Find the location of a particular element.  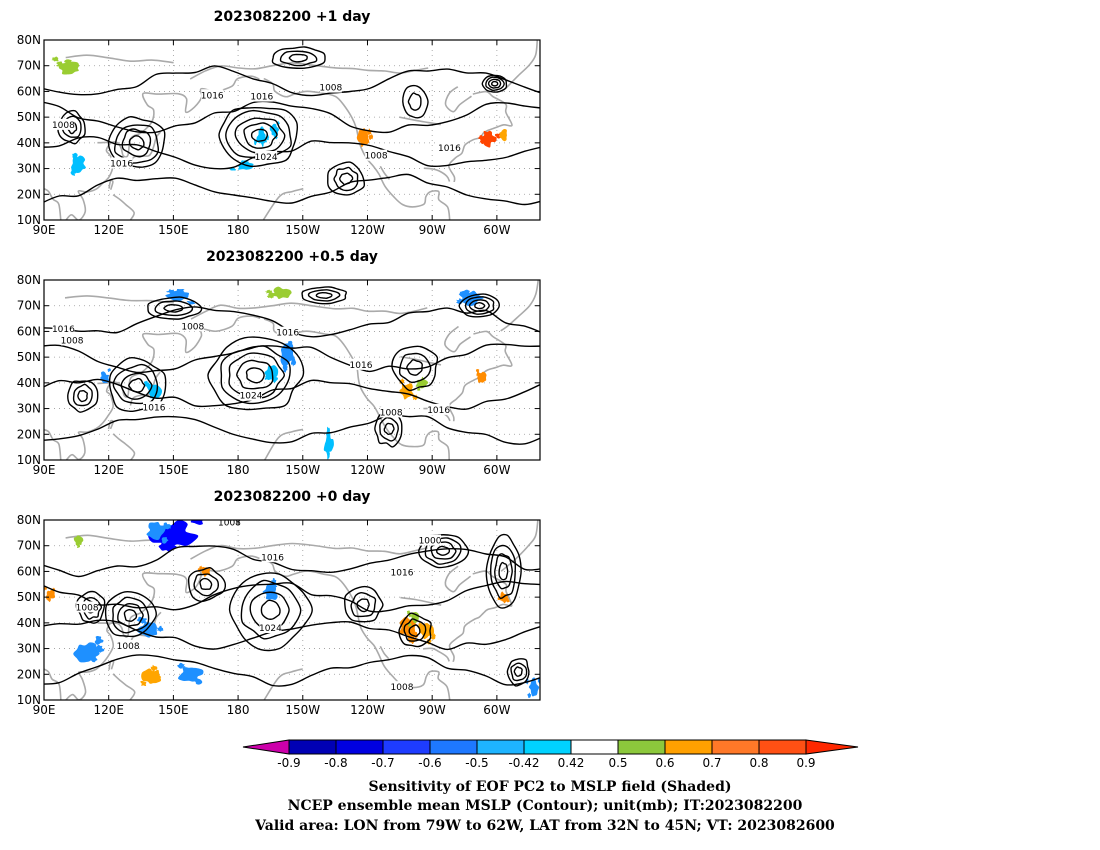

x-tick-label: 180 is located at coordinates (238, 710).